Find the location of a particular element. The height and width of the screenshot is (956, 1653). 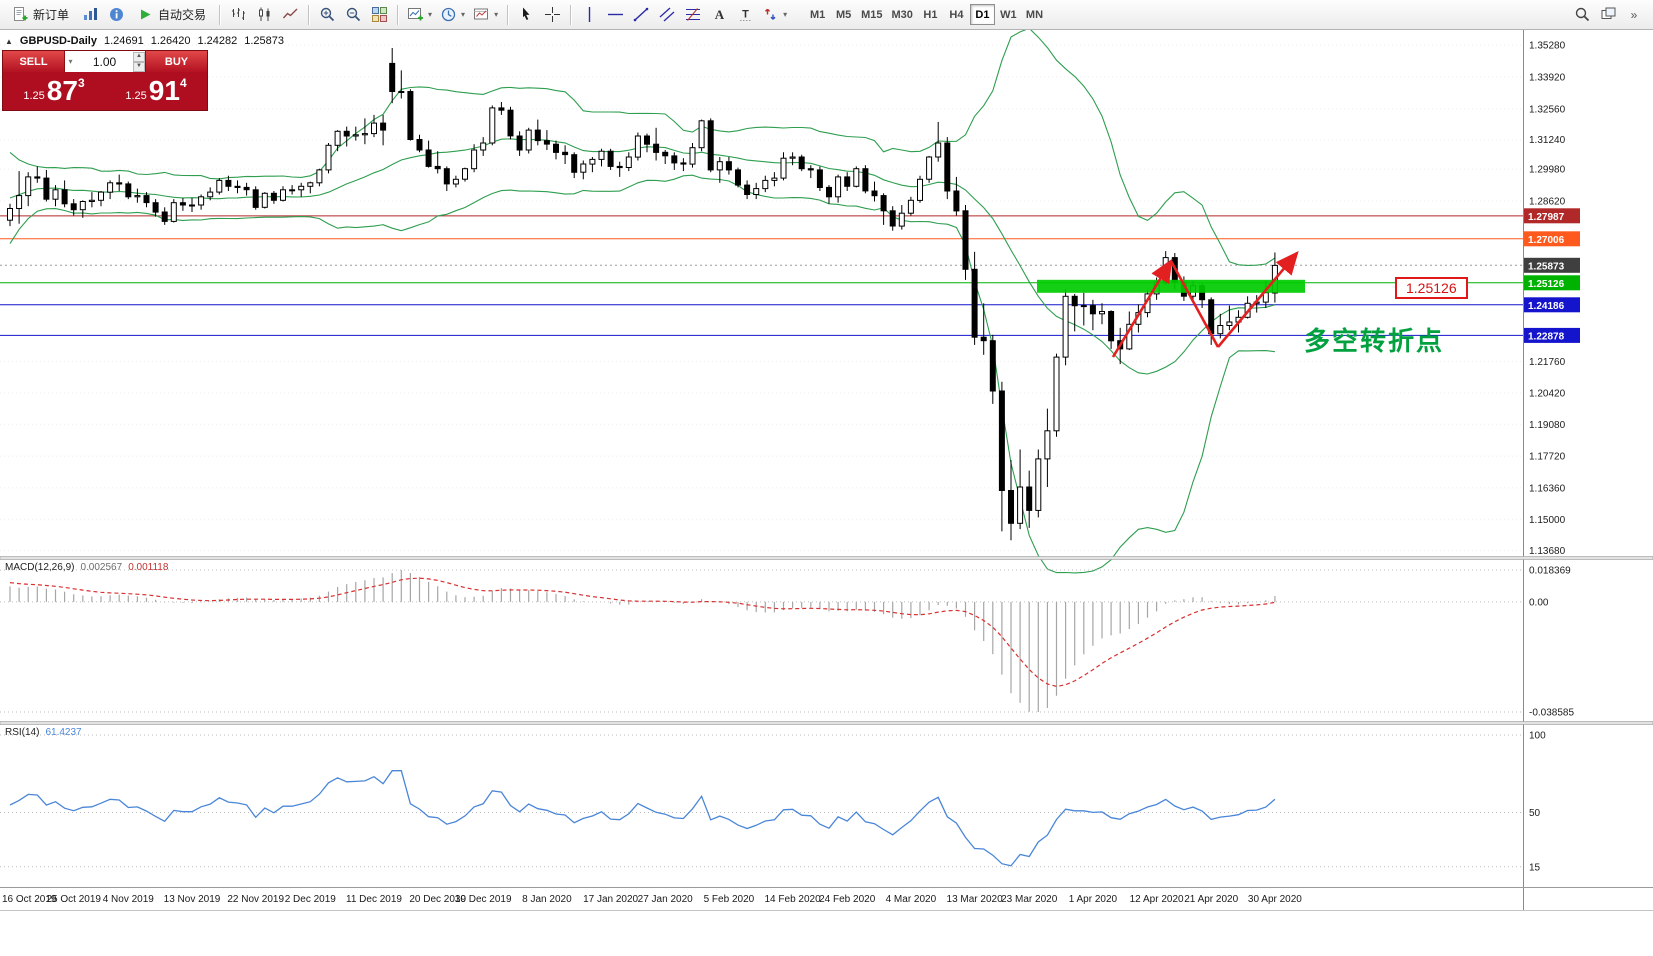

timeframe-h1-button: H1 is located at coordinates (930, 14).